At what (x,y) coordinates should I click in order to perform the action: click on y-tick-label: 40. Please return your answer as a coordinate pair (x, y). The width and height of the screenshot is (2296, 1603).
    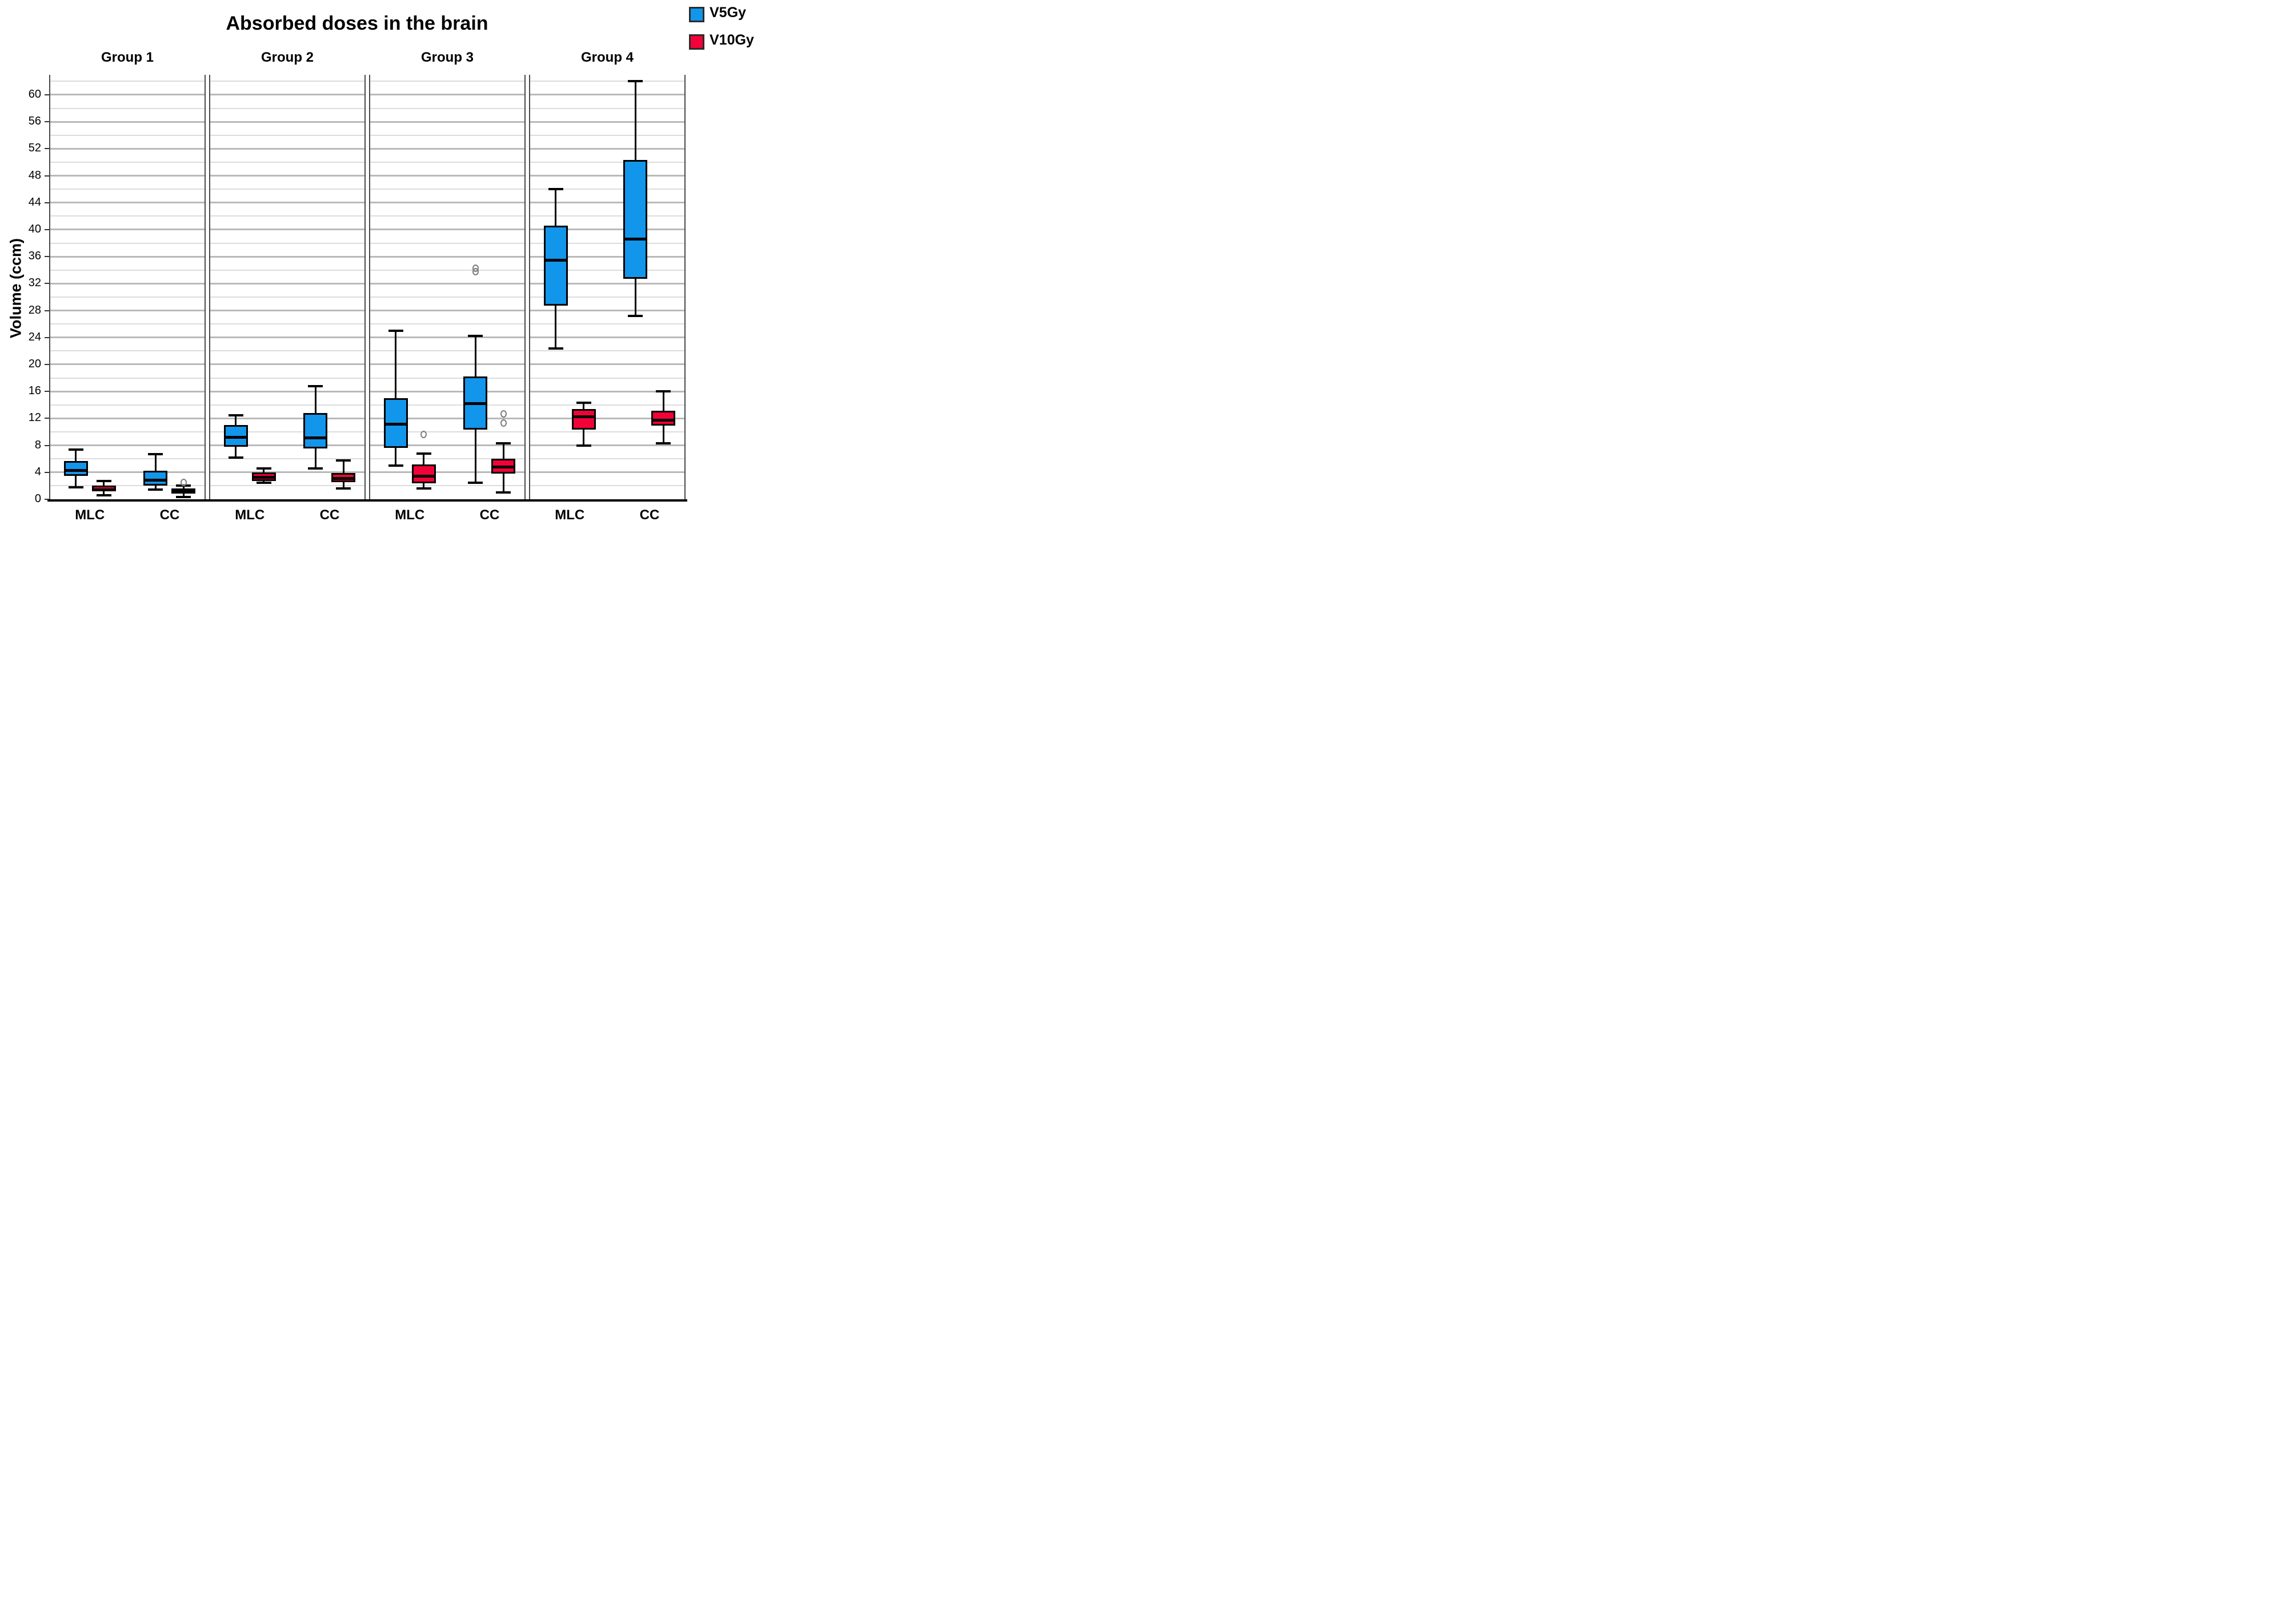
    Looking at the image, I should click on (34, 229).